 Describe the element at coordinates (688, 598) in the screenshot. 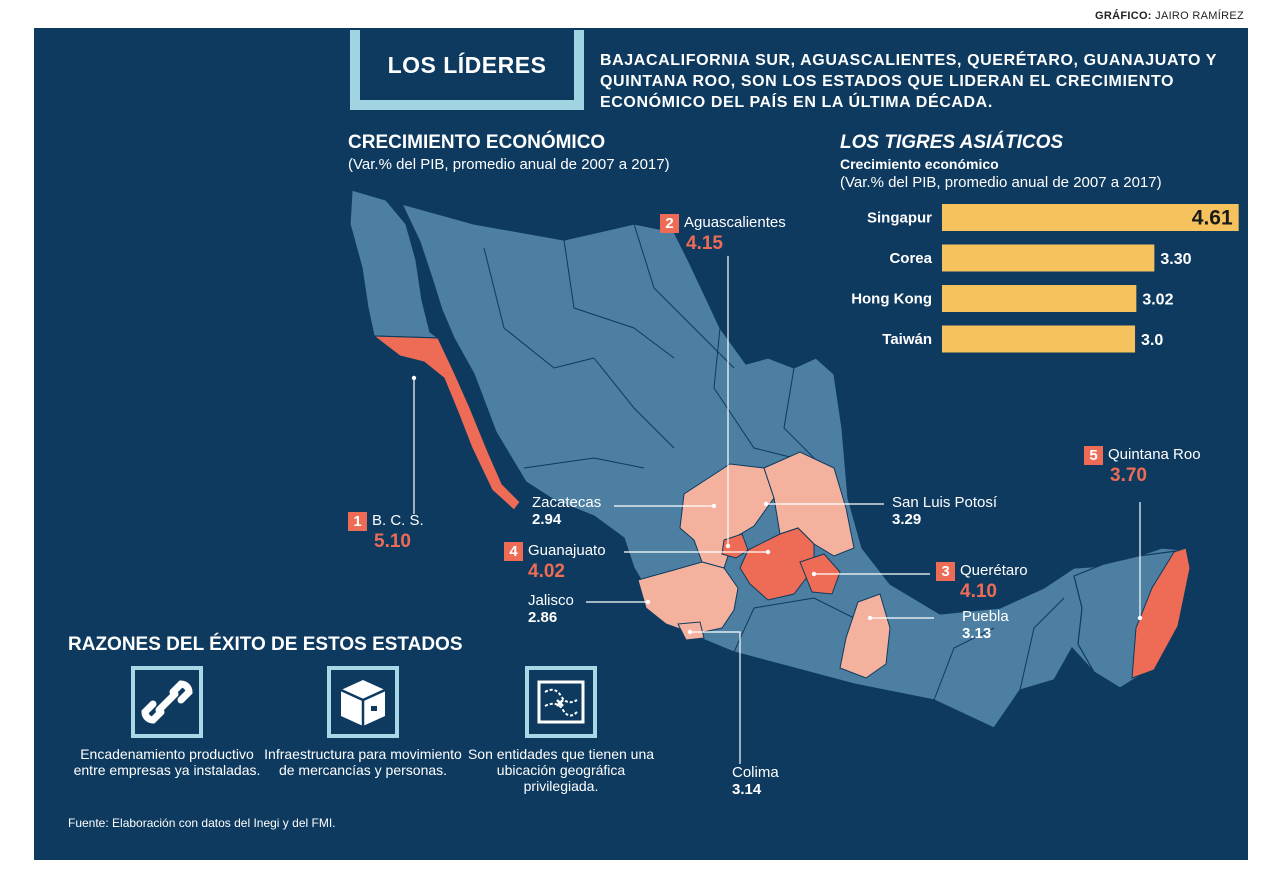

I see `map-state-jalisco` at that location.